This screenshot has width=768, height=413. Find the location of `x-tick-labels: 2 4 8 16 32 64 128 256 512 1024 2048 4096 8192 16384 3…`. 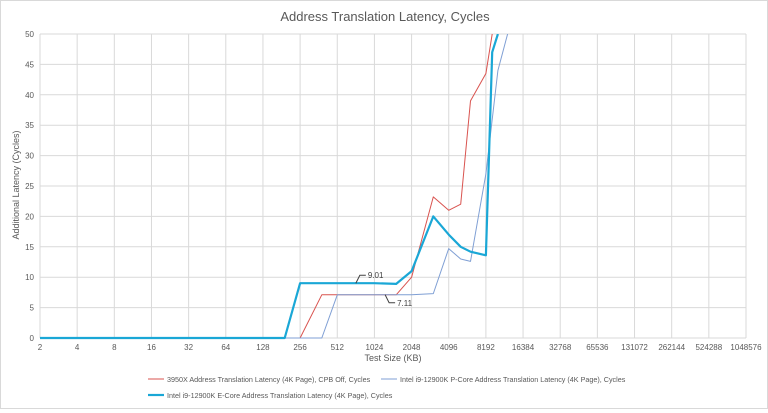

x-tick-labels: 2 4 8 16 32 64 128 256 512 1024 2048 4096 8192 16384 3… is located at coordinates (400, 347).